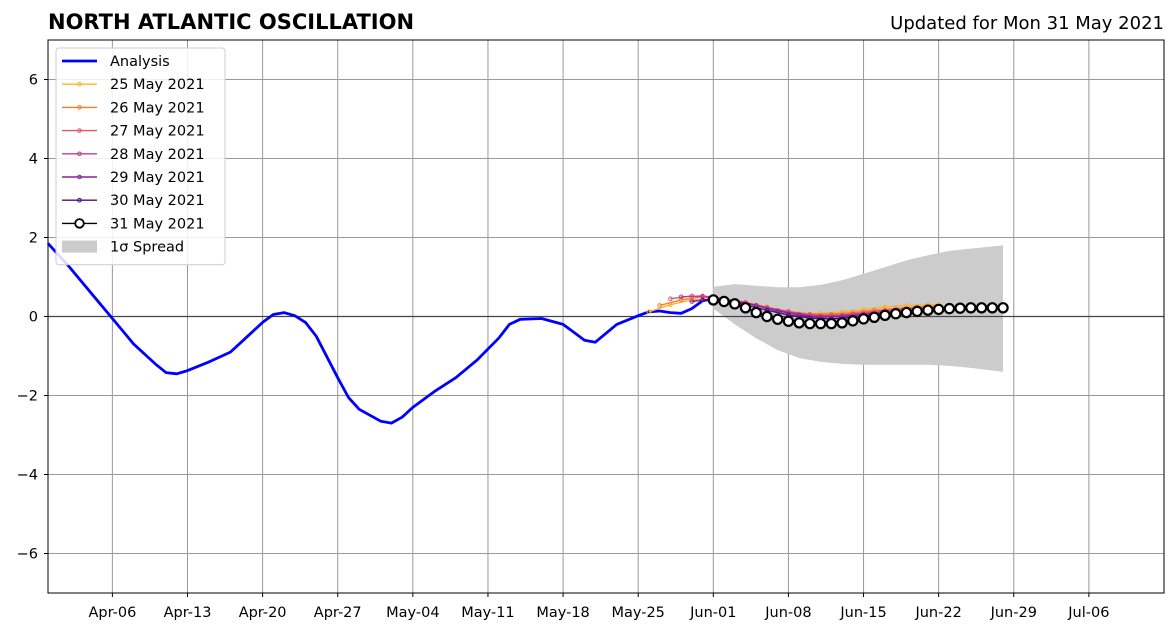  I want to click on legend-entry: 1σ Spread, so click(123, 248).